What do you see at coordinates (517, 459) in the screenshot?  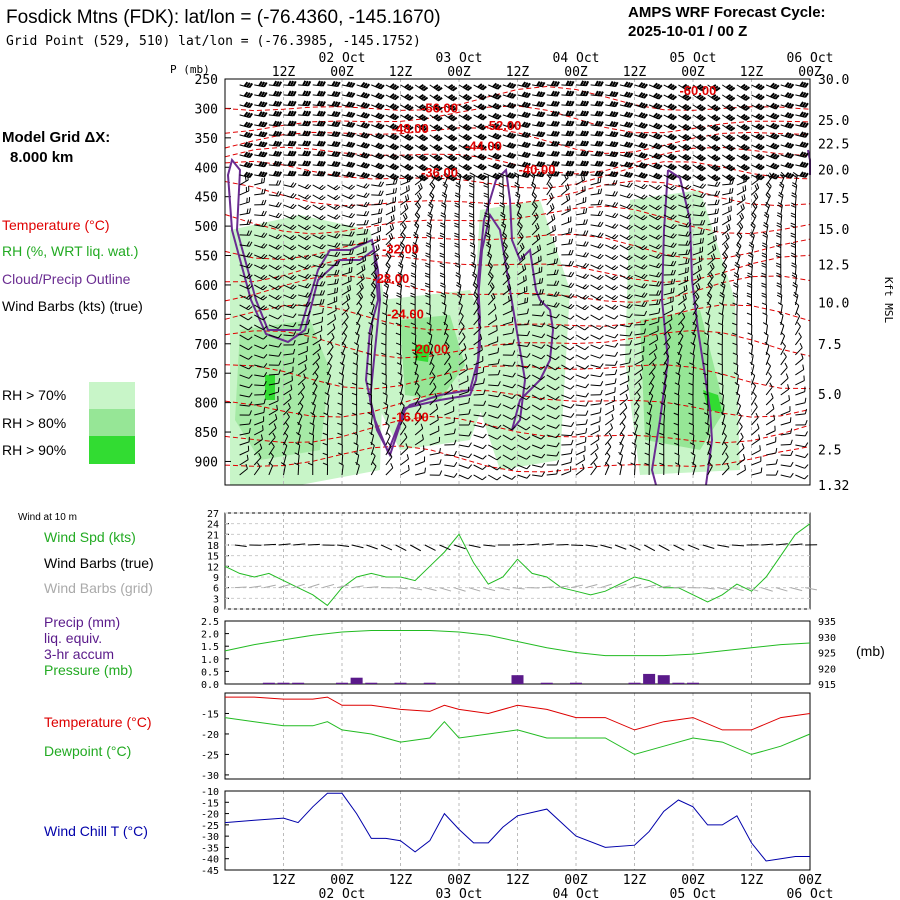 I see `temperature-contour` at bounding box center [517, 459].